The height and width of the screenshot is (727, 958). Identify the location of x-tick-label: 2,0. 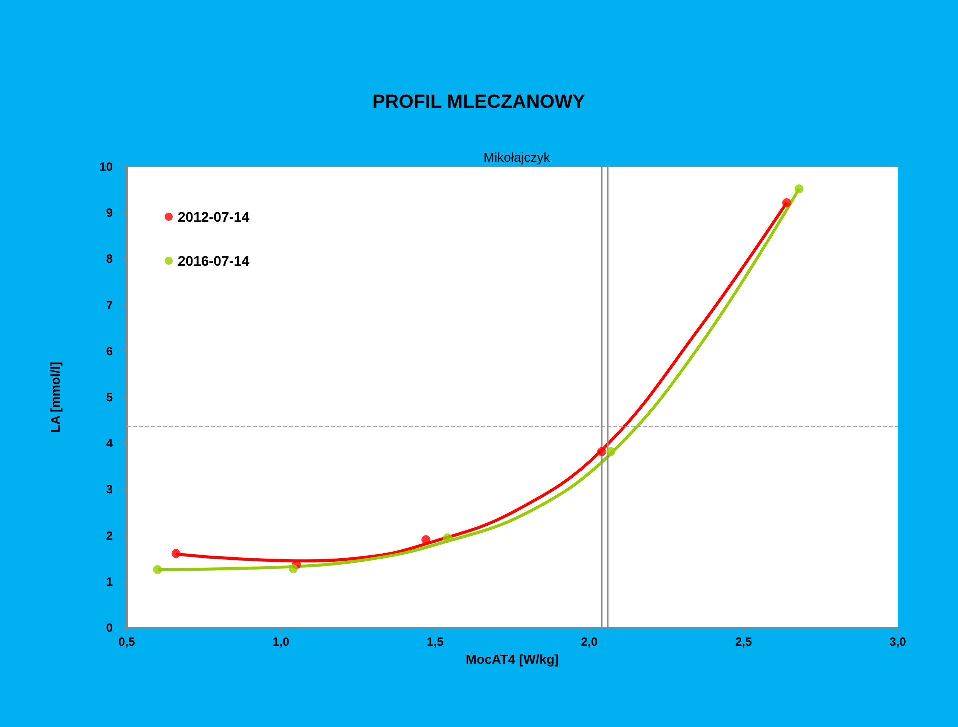
(589, 642).